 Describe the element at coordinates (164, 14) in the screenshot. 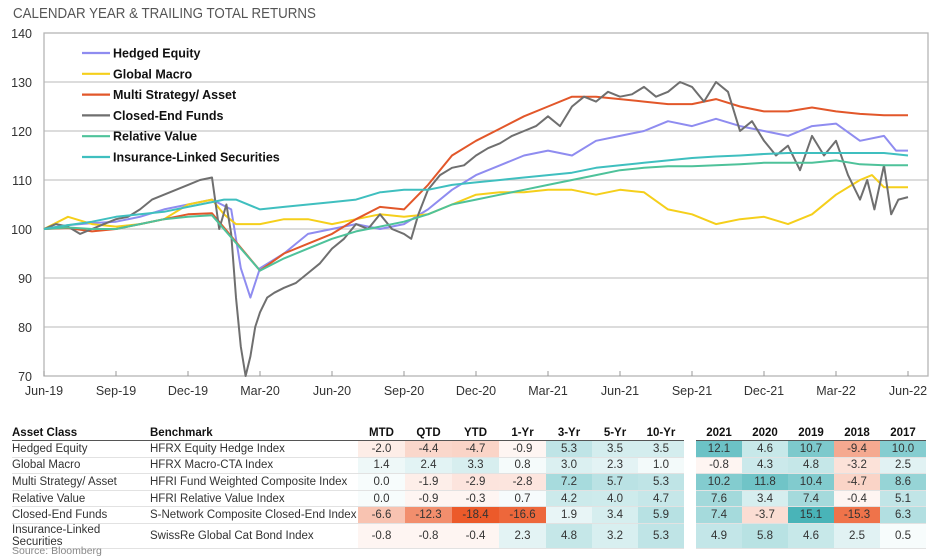

I see `chart-title: CALENDAR YEAR & TRAILING TOTAL RETURNS` at that location.